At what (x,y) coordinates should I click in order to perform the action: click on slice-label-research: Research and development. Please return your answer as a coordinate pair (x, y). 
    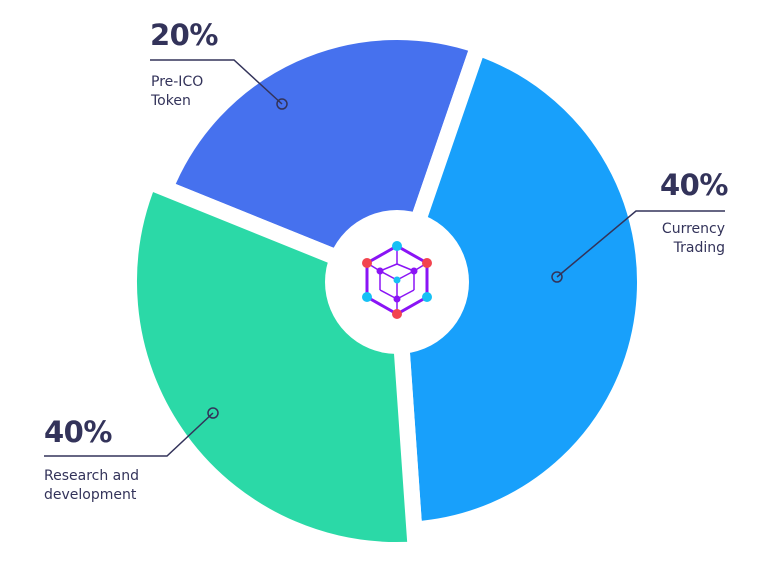
    Looking at the image, I should click on (92, 485).